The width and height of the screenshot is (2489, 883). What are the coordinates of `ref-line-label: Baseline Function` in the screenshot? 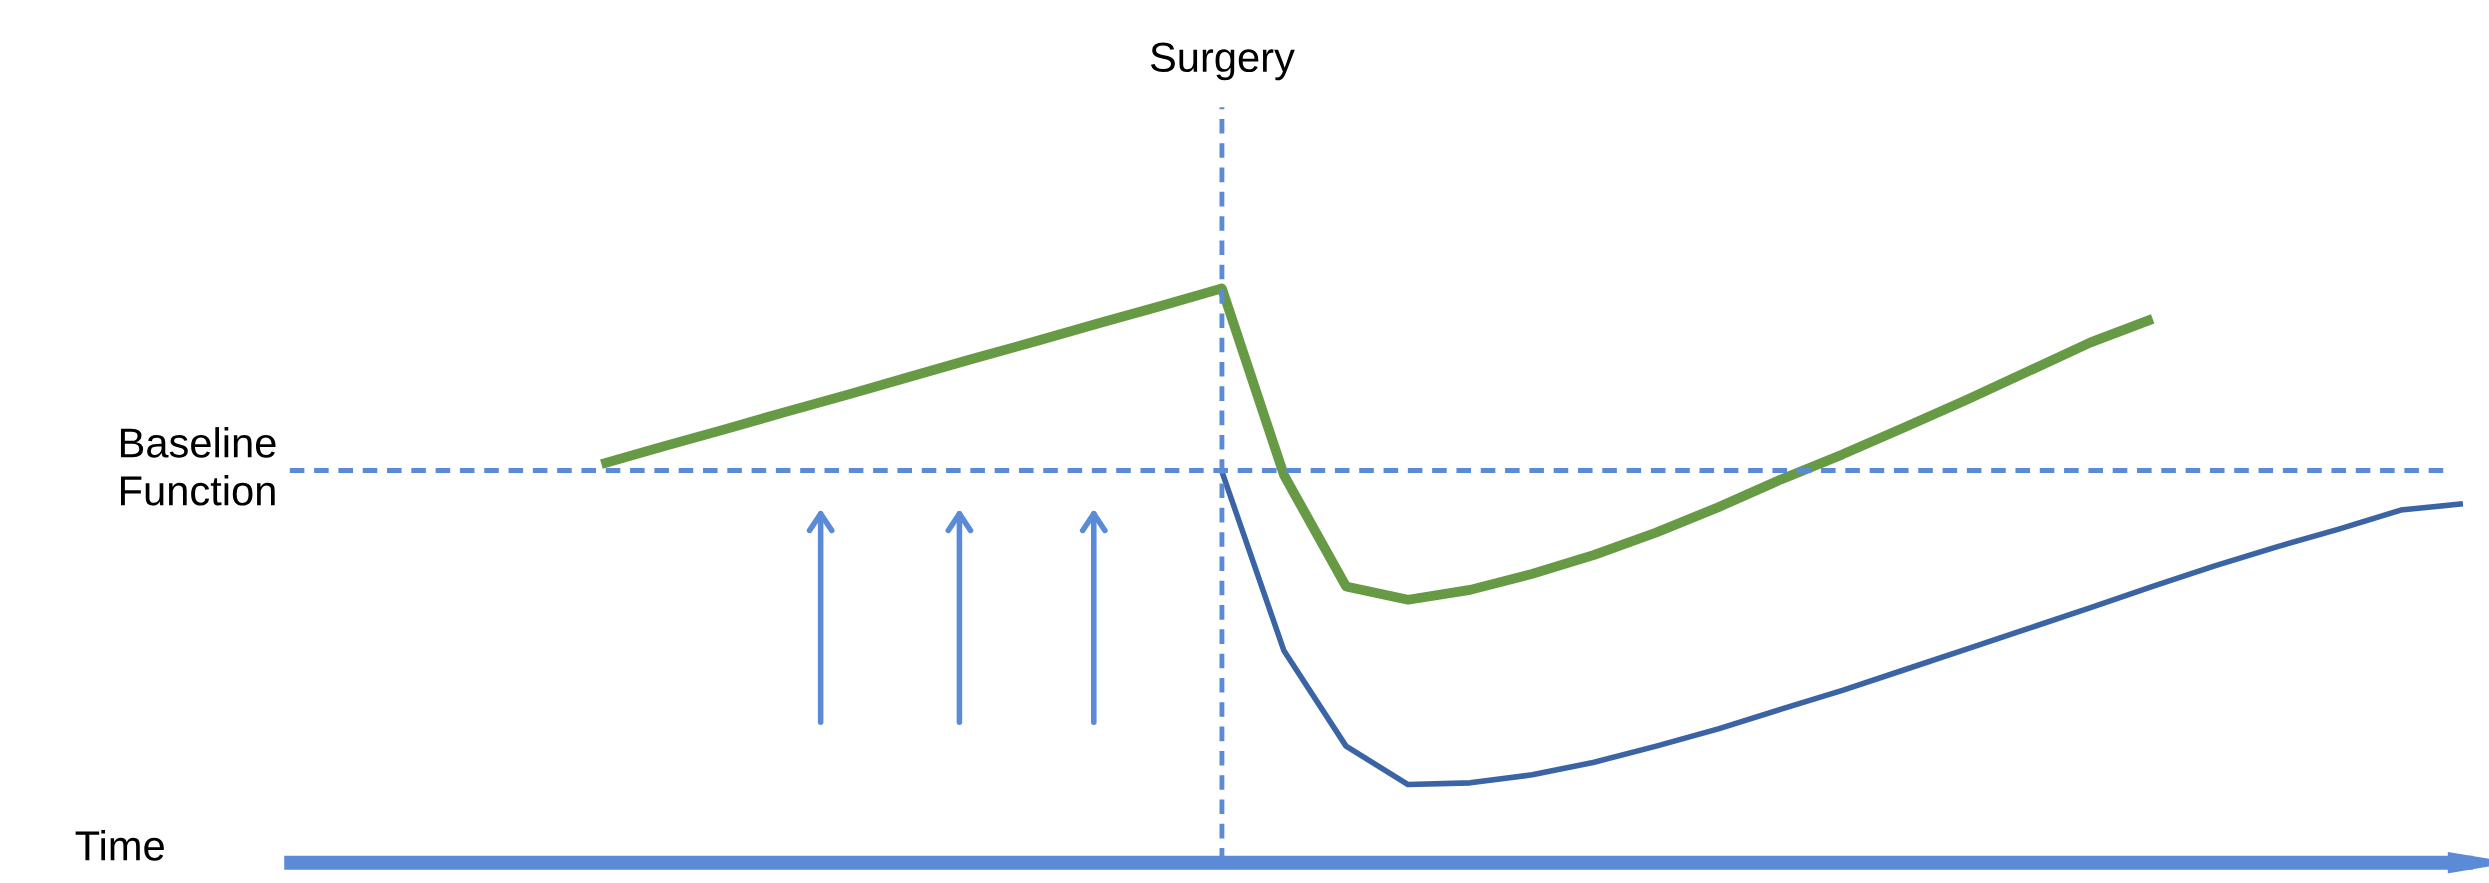 It's located at (198, 466).